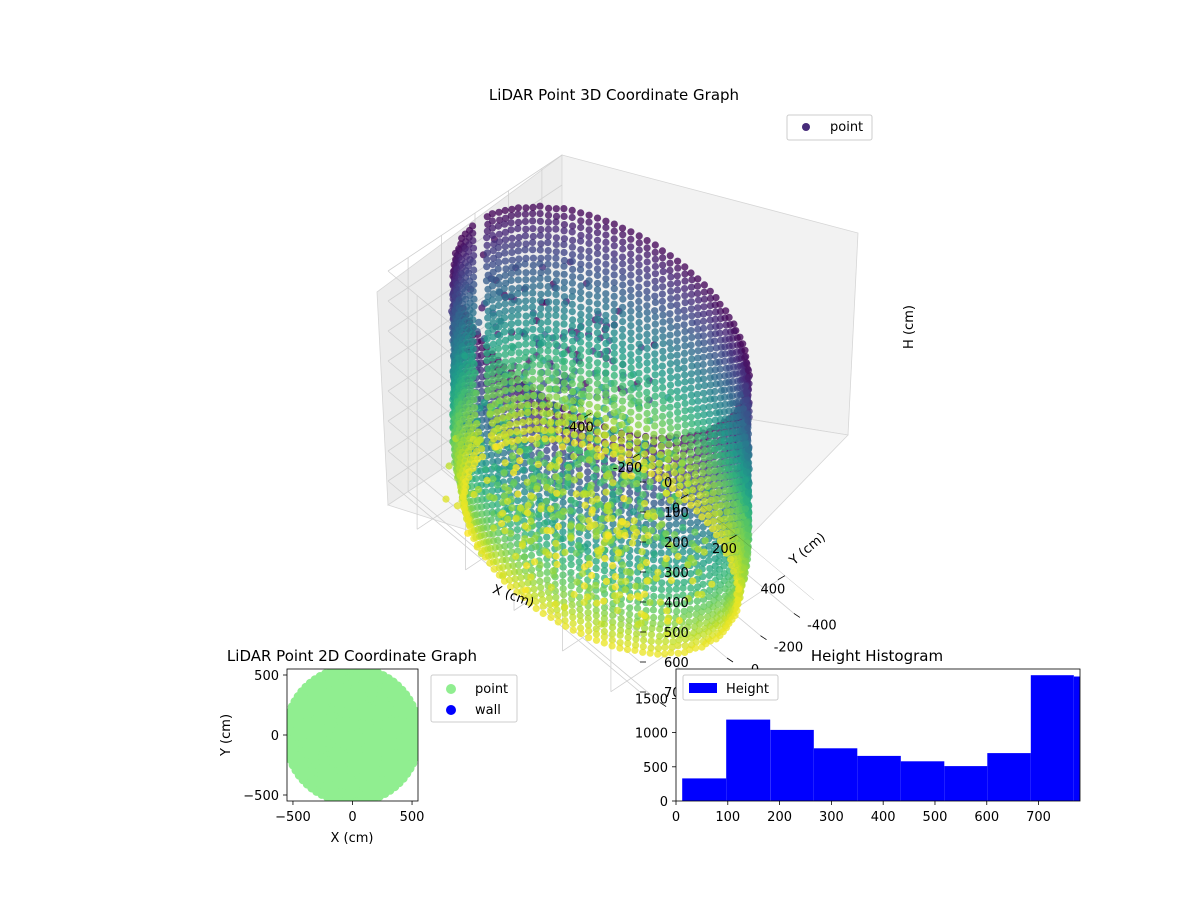  What do you see at coordinates (676, 543) in the screenshot?
I see `z-tick-label-3d: 200` at bounding box center [676, 543].